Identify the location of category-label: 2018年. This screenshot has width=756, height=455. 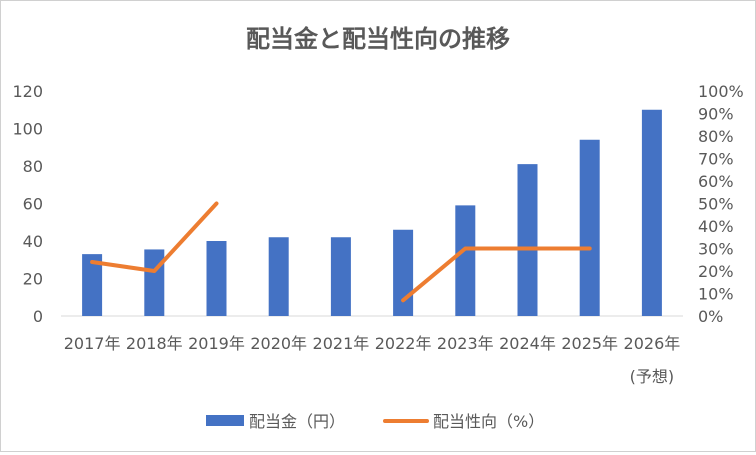
(154, 343).